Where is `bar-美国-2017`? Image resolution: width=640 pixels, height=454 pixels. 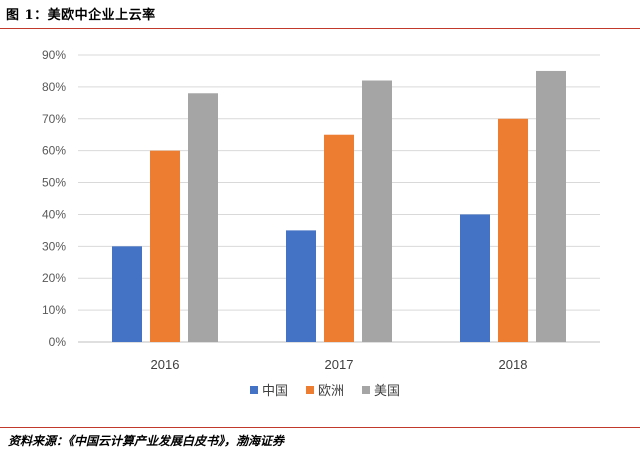 bar-美国-2017 is located at coordinates (377, 211).